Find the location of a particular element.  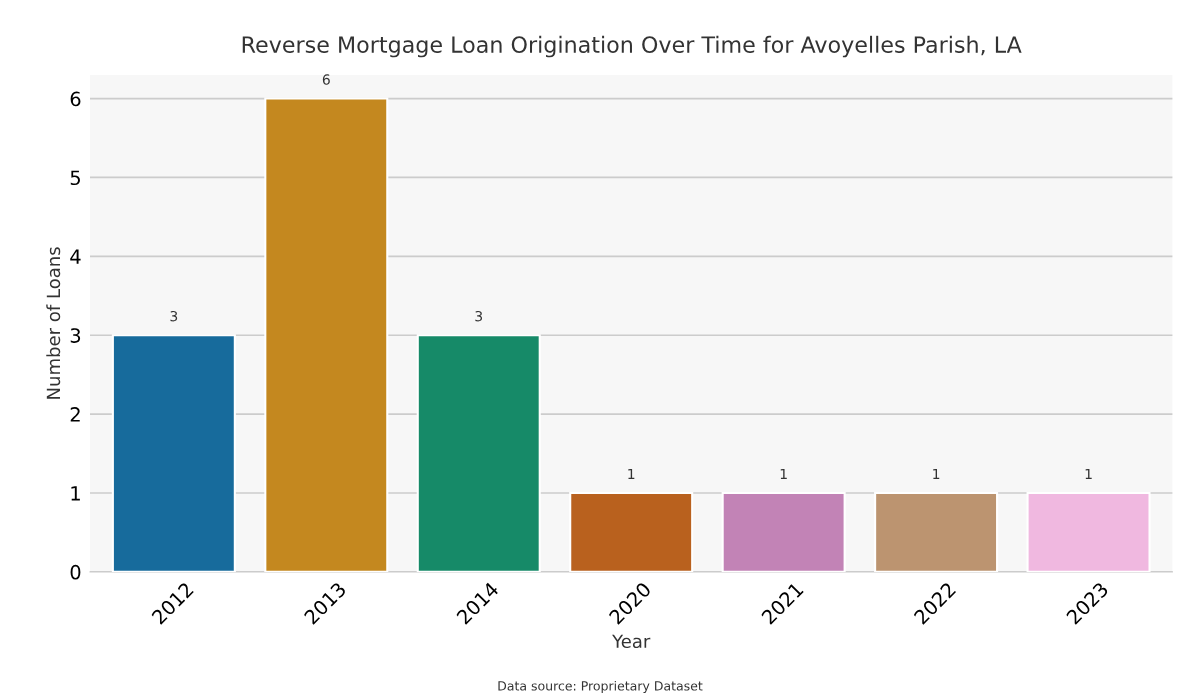

y-tick-label: 4 is located at coordinates (75, 256).